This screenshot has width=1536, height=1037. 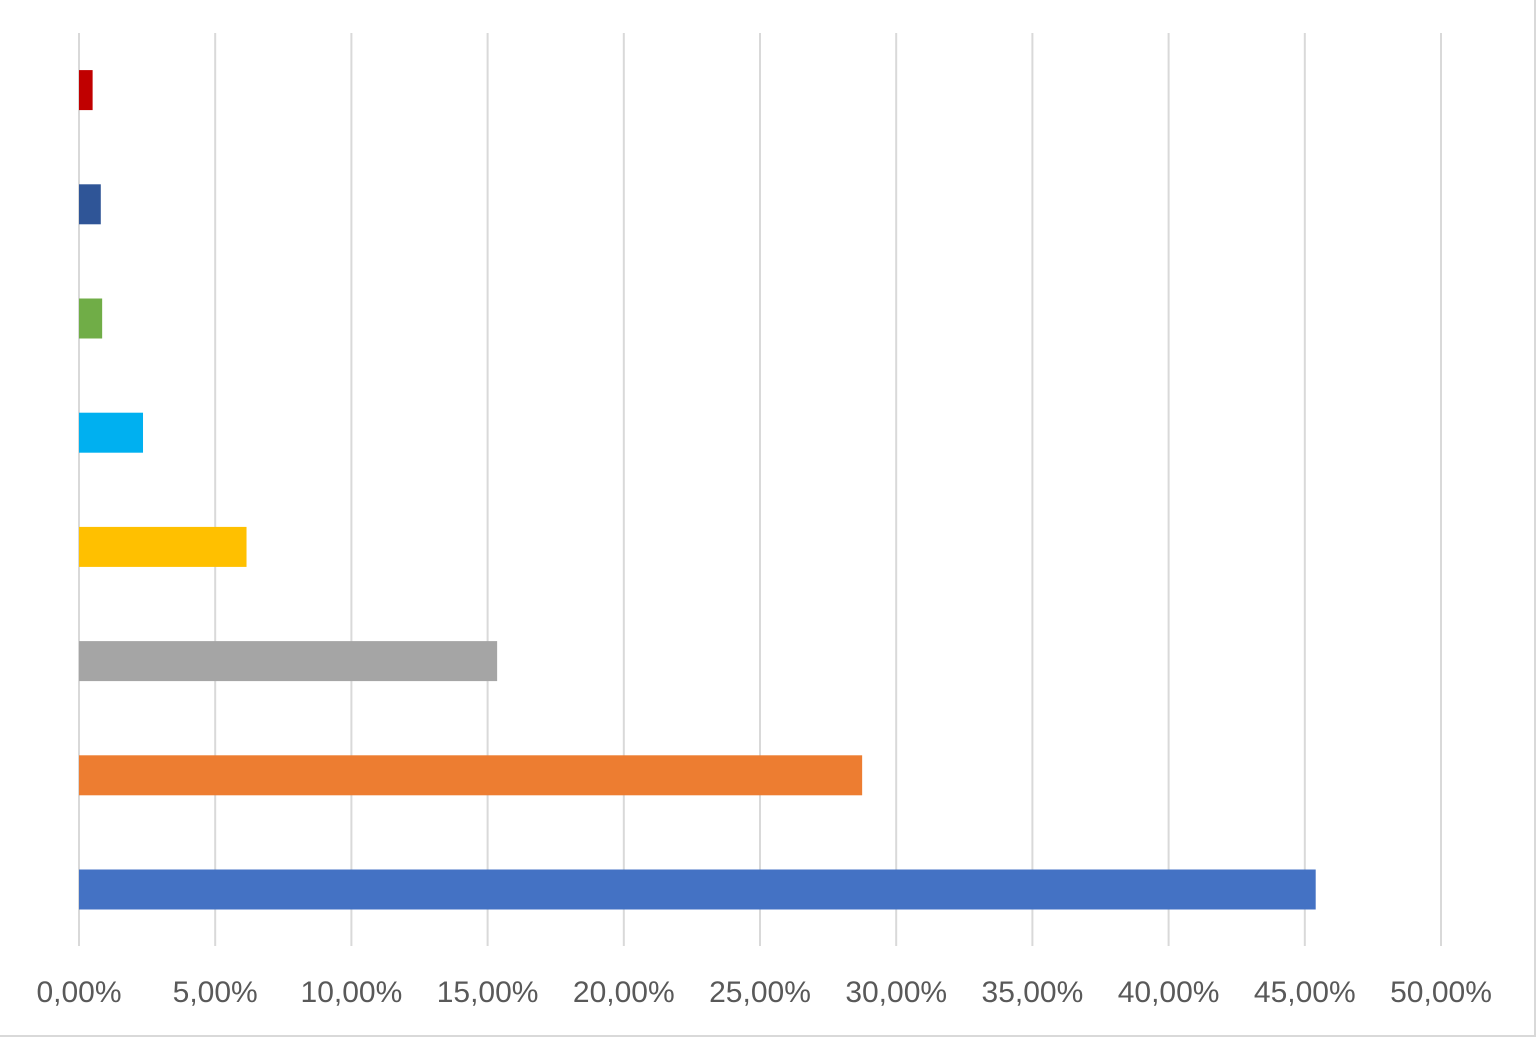 What do you see at coordinates (78, 992) in the screenshot?
I see `x-tick-label-0: 0,00%` at bounding box center [78, 992].